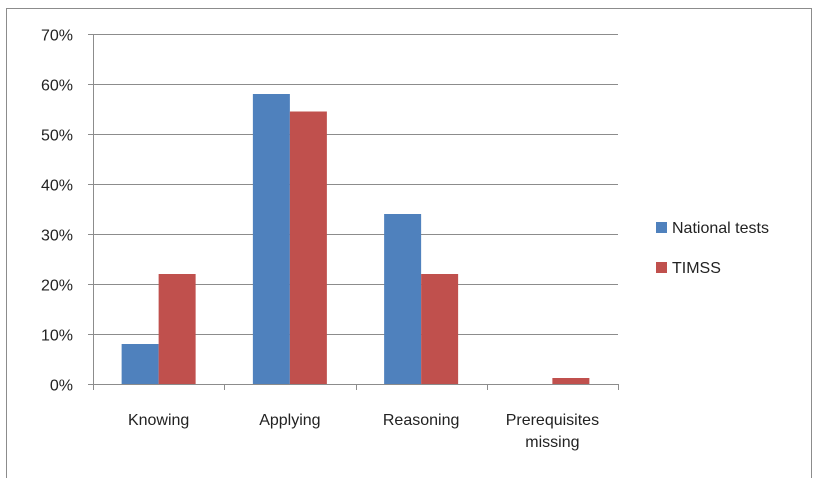  What do you see at coordinates (308, 247) in the screenshot?
I see `bar-timss-applying` at bounding box center [308, 247].